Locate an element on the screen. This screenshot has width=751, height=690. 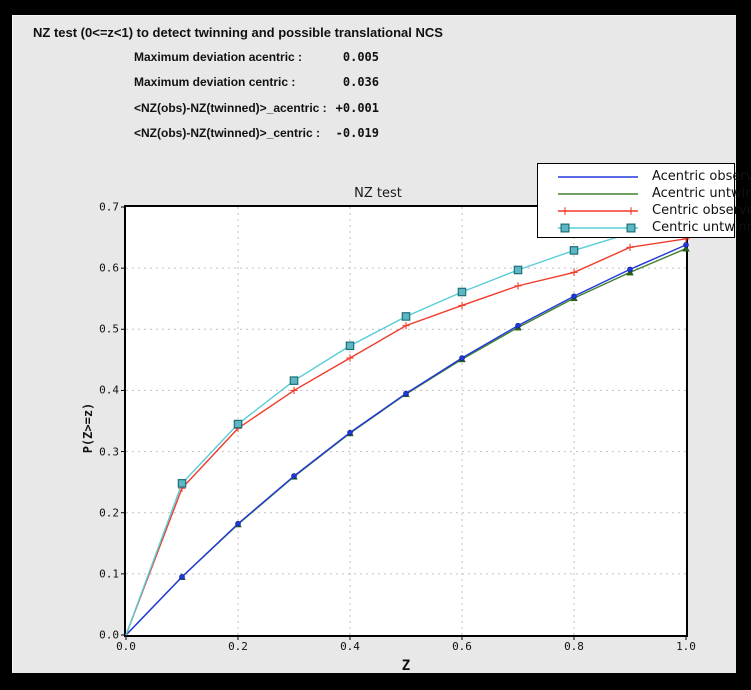
stat-value: 0.005 is located at coordinates (360, 57).